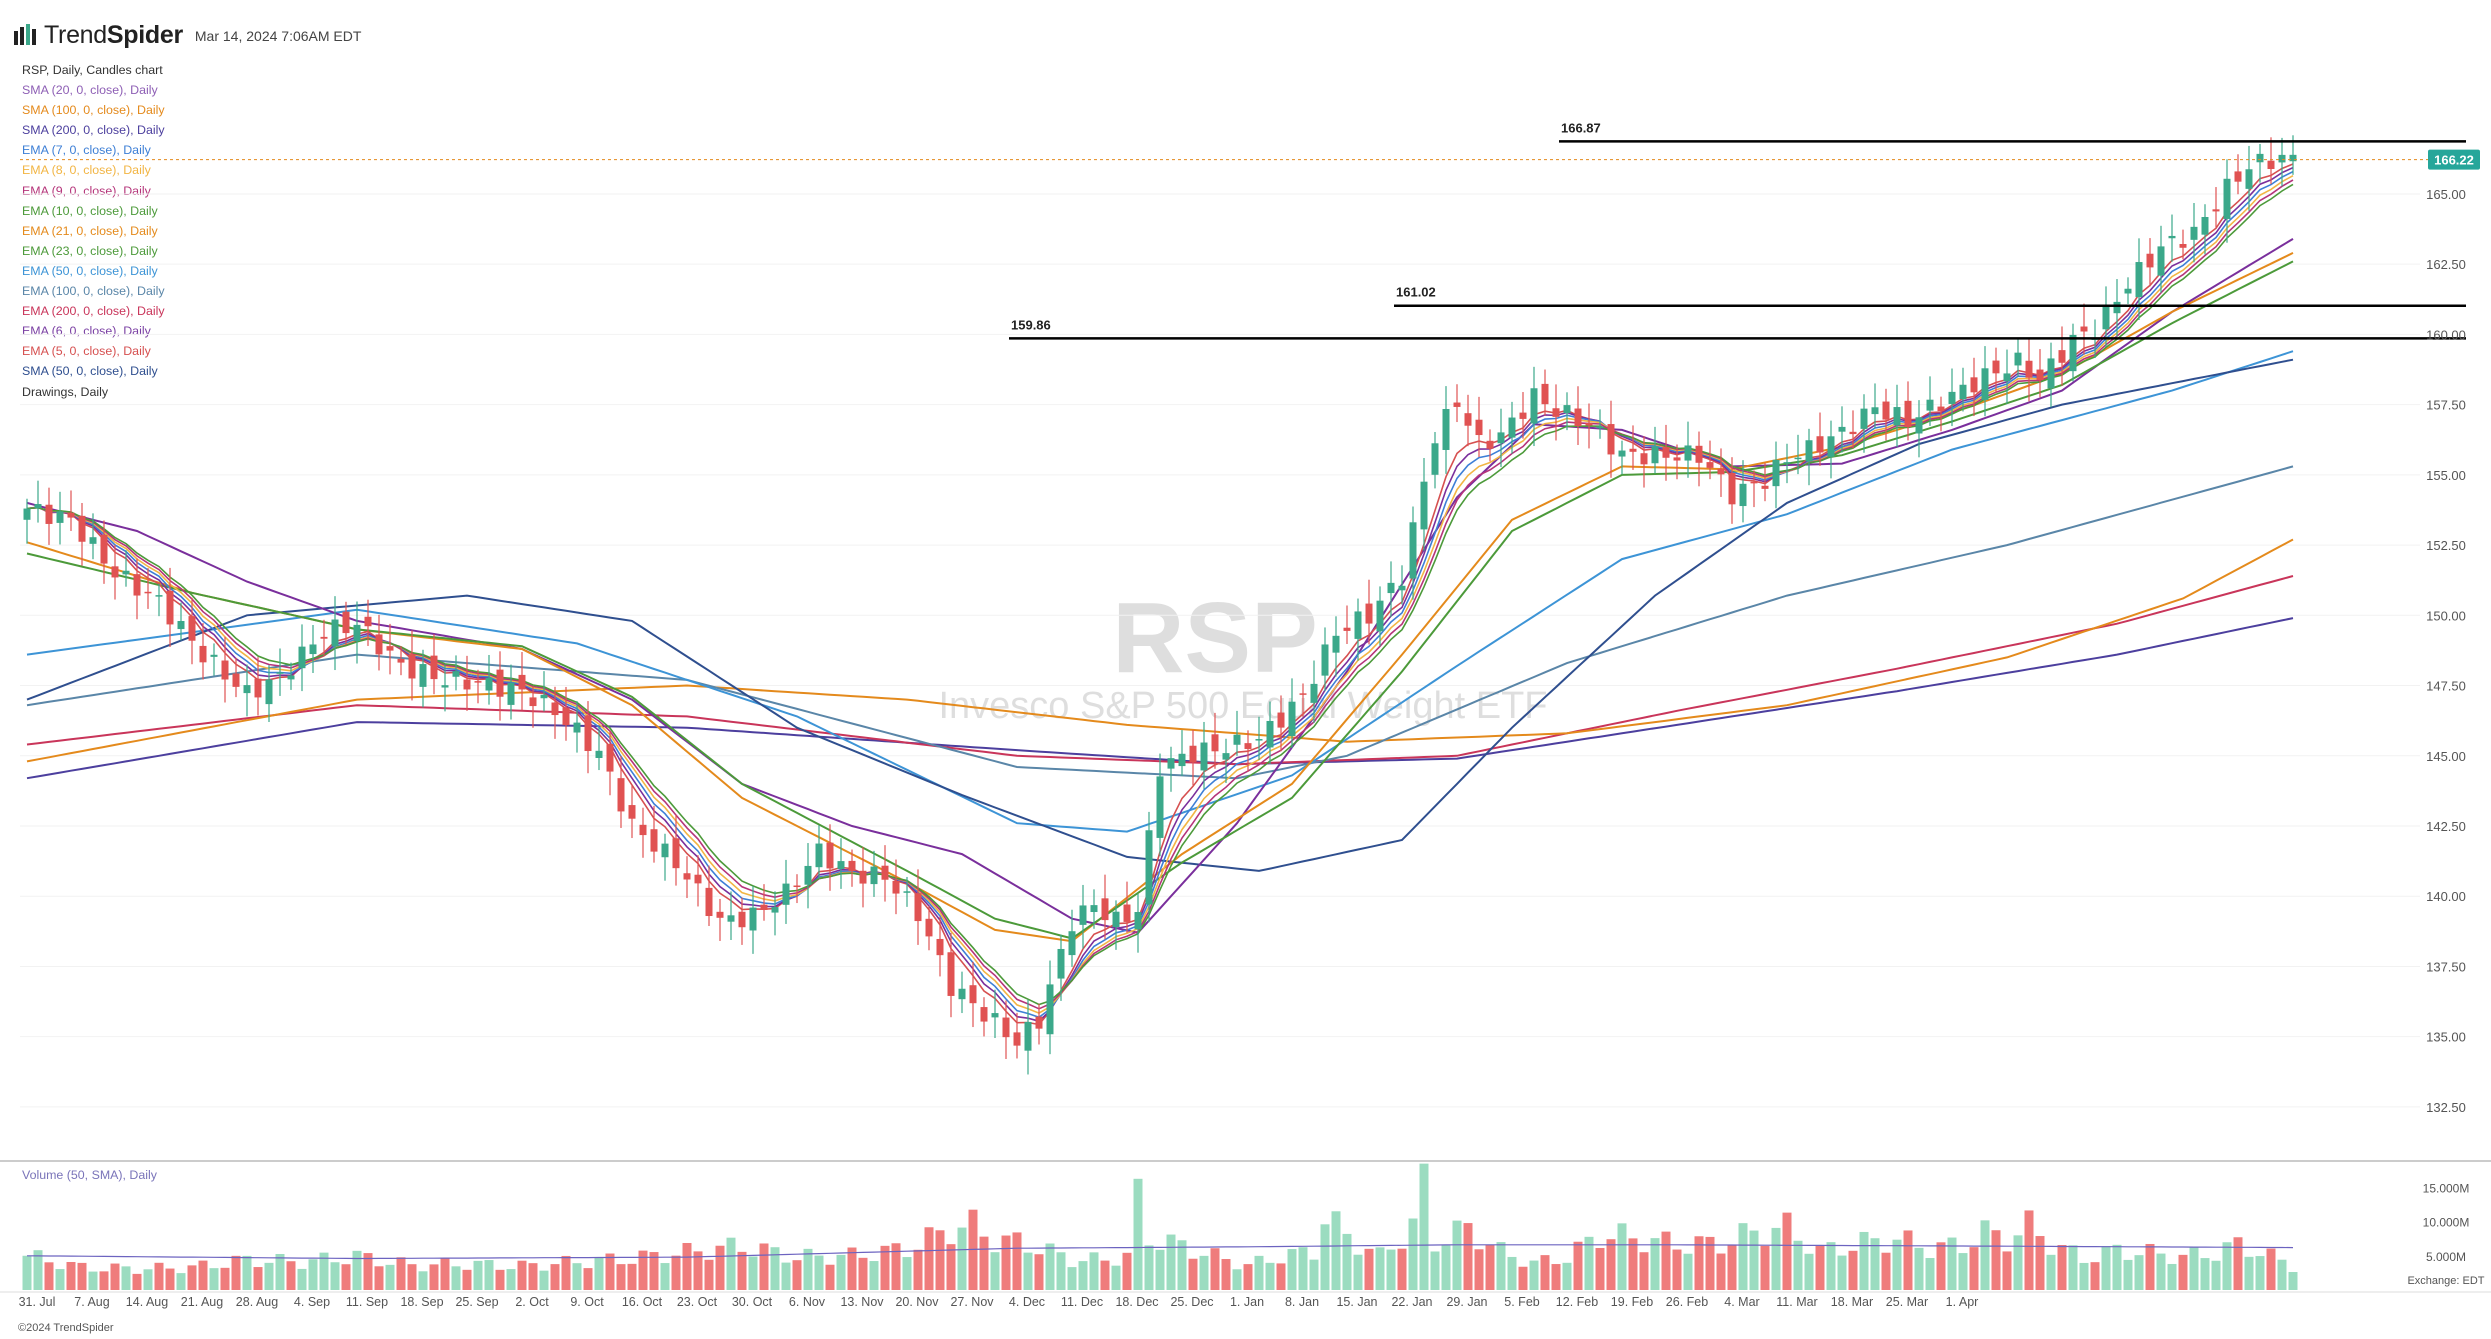 The width and height of the screenshot is (2491, 1339). Describe the element at coordinates (90, 250) in the screenshot. I see `legend-entry: EMA (23, 0, close), Daily` at that location.